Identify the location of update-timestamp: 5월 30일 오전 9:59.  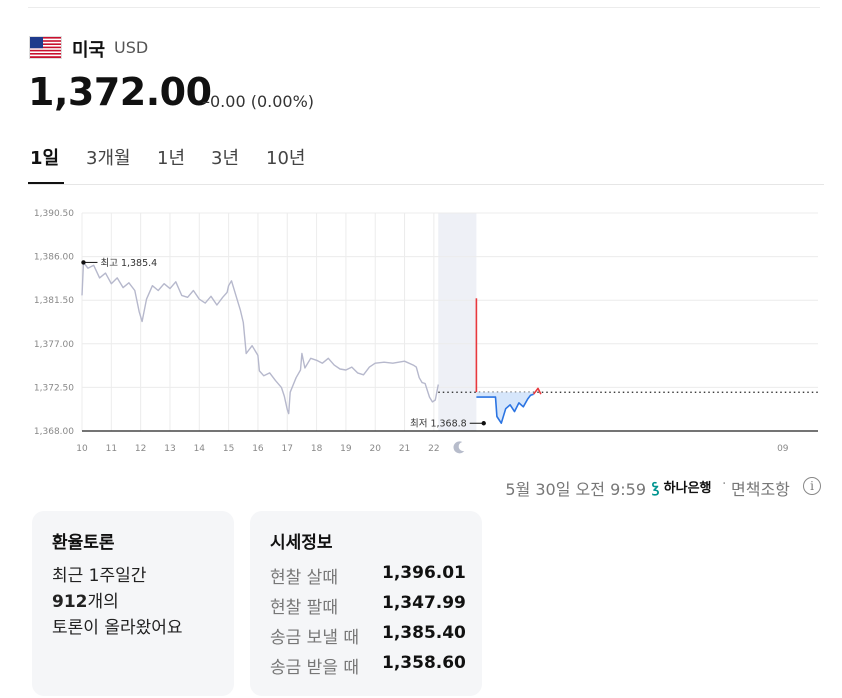
(575, 489).